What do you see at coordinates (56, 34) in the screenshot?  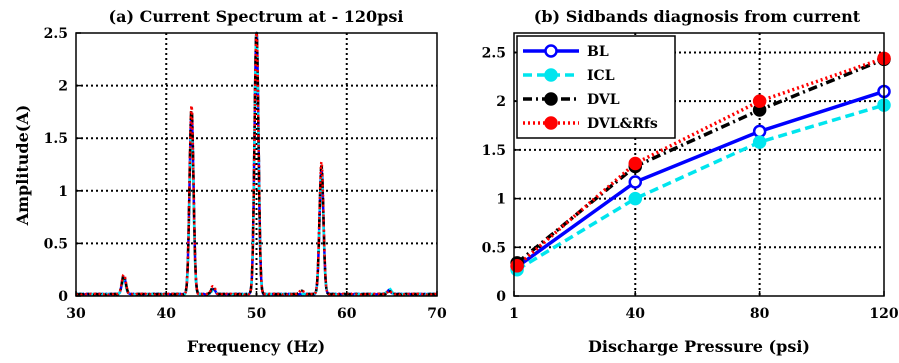 I see `spectrum-y-tick-label: 2.5` at bounding box center [56, 34].